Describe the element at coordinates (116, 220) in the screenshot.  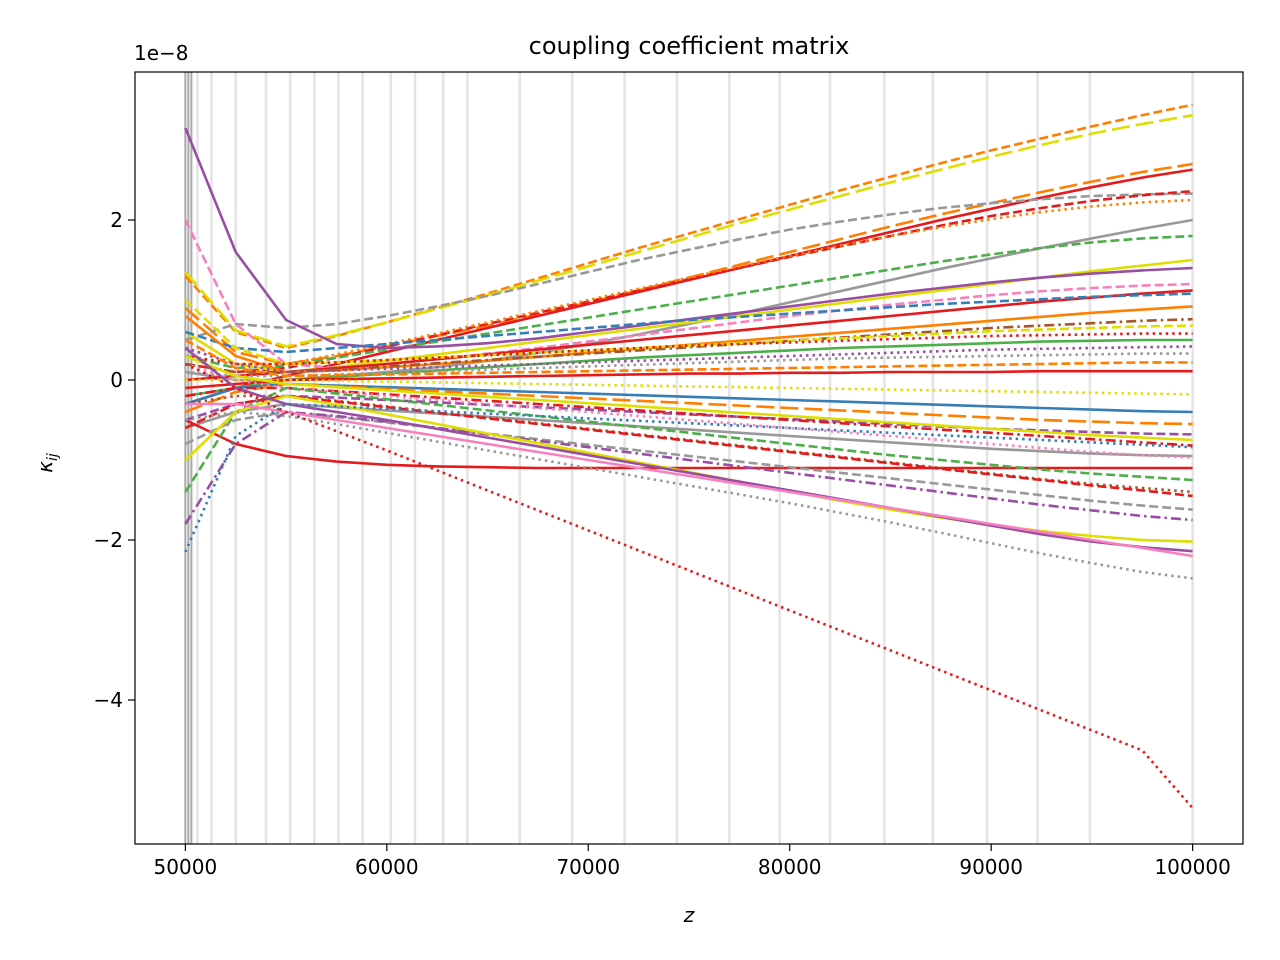
I see `y-tick-label: 2` at that location.